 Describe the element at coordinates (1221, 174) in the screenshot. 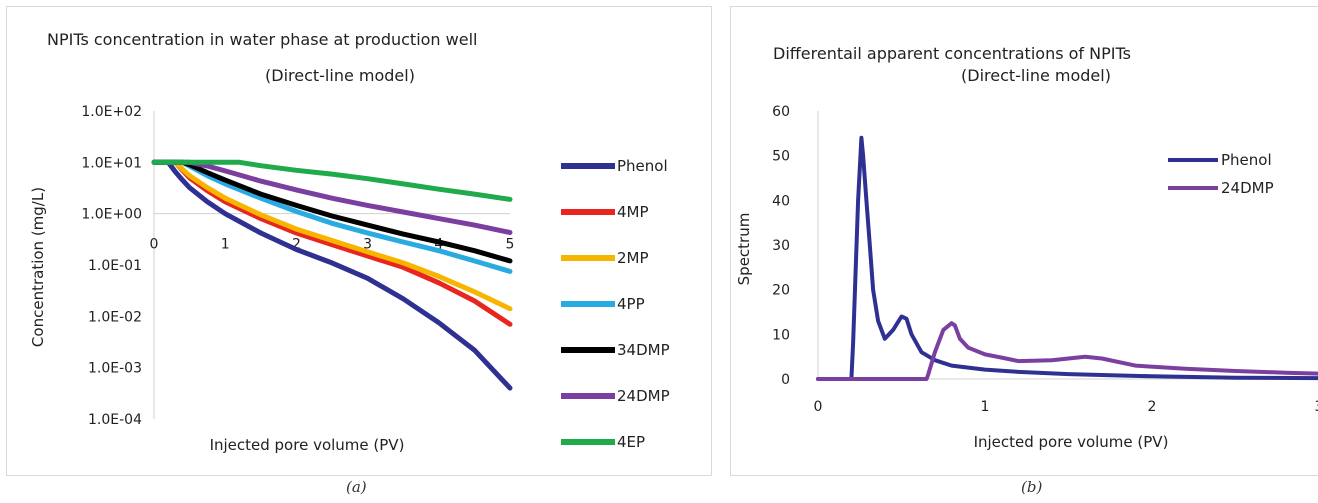

I see `chart-b-legend: Phenol 24DMP` at that location.